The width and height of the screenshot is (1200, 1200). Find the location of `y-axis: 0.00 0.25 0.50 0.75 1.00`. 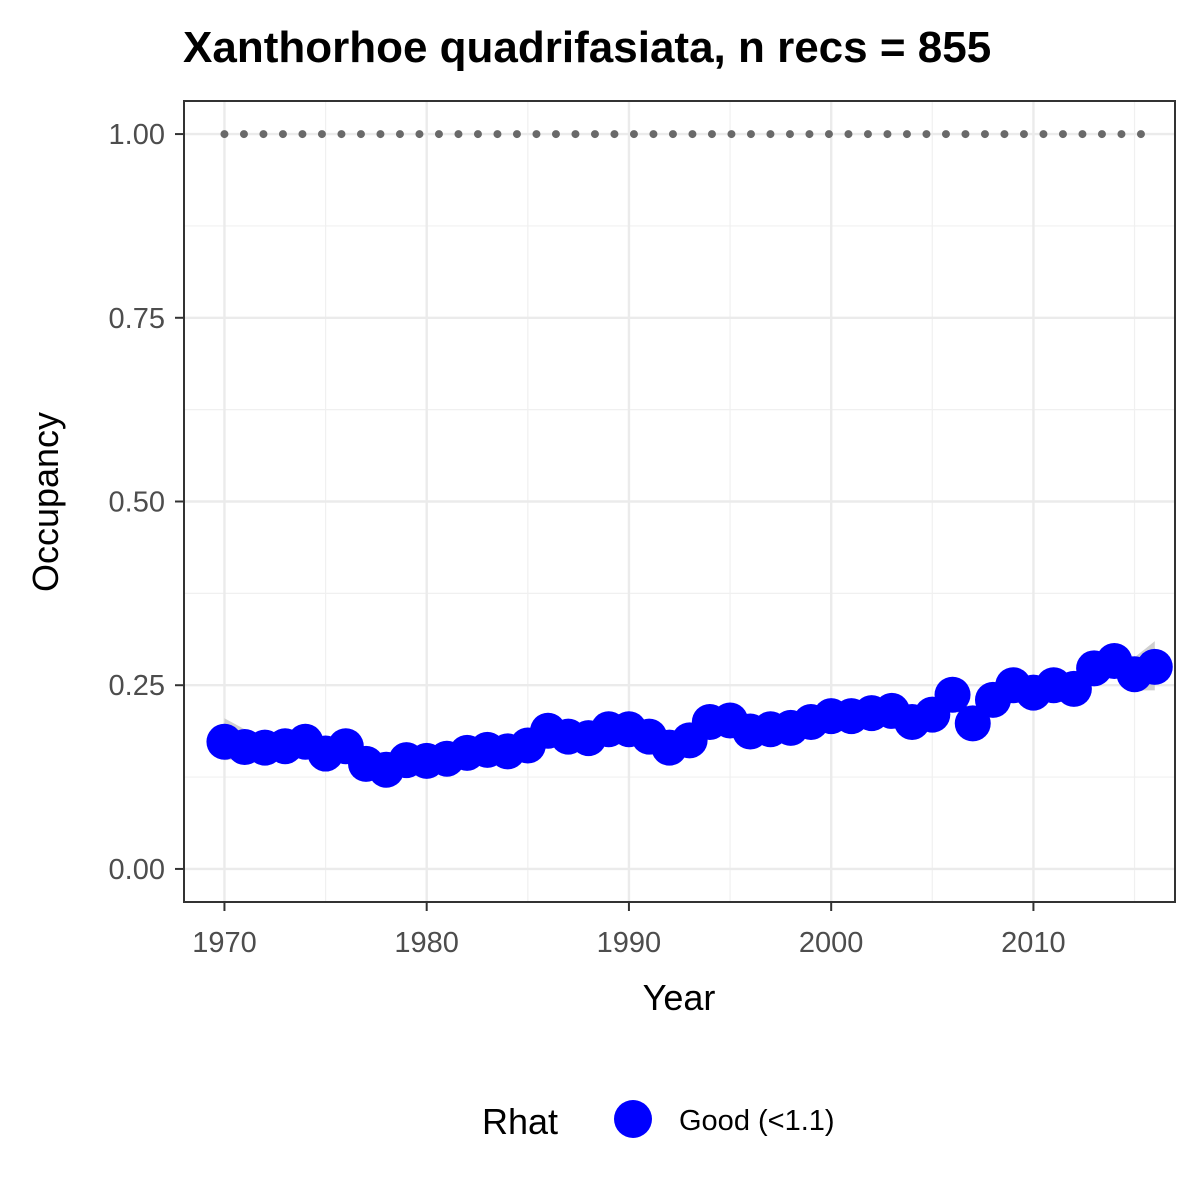

y-axis: 0.00 0.25 0.50 0.75 1.00 is located at coordinates (146, 502).